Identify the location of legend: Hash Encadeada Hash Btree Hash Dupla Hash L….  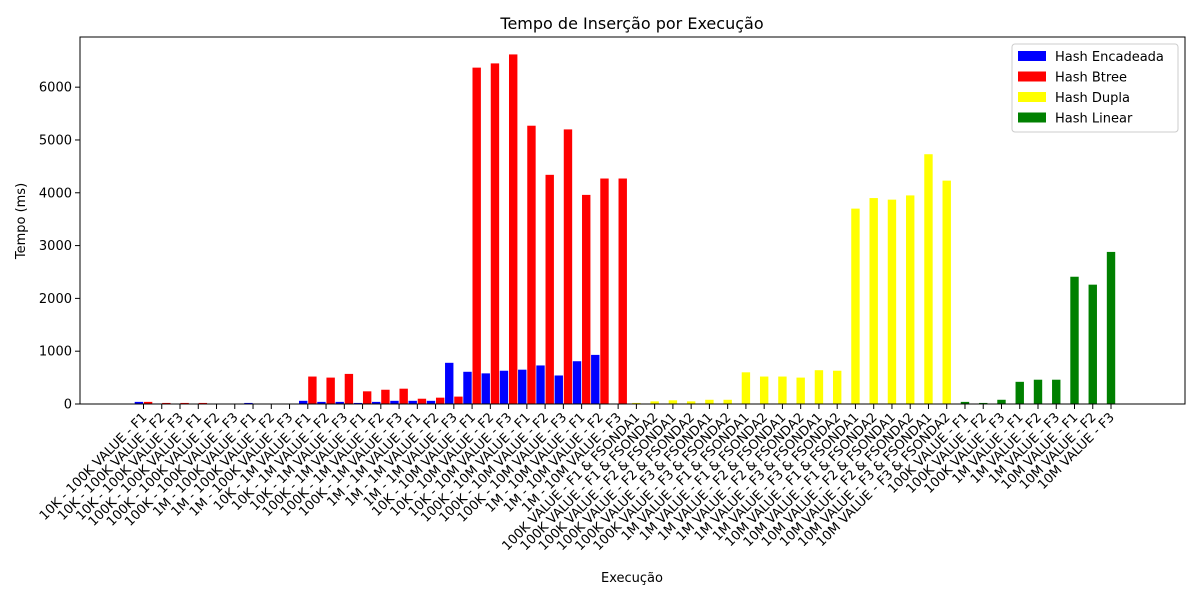
(1095, 88).